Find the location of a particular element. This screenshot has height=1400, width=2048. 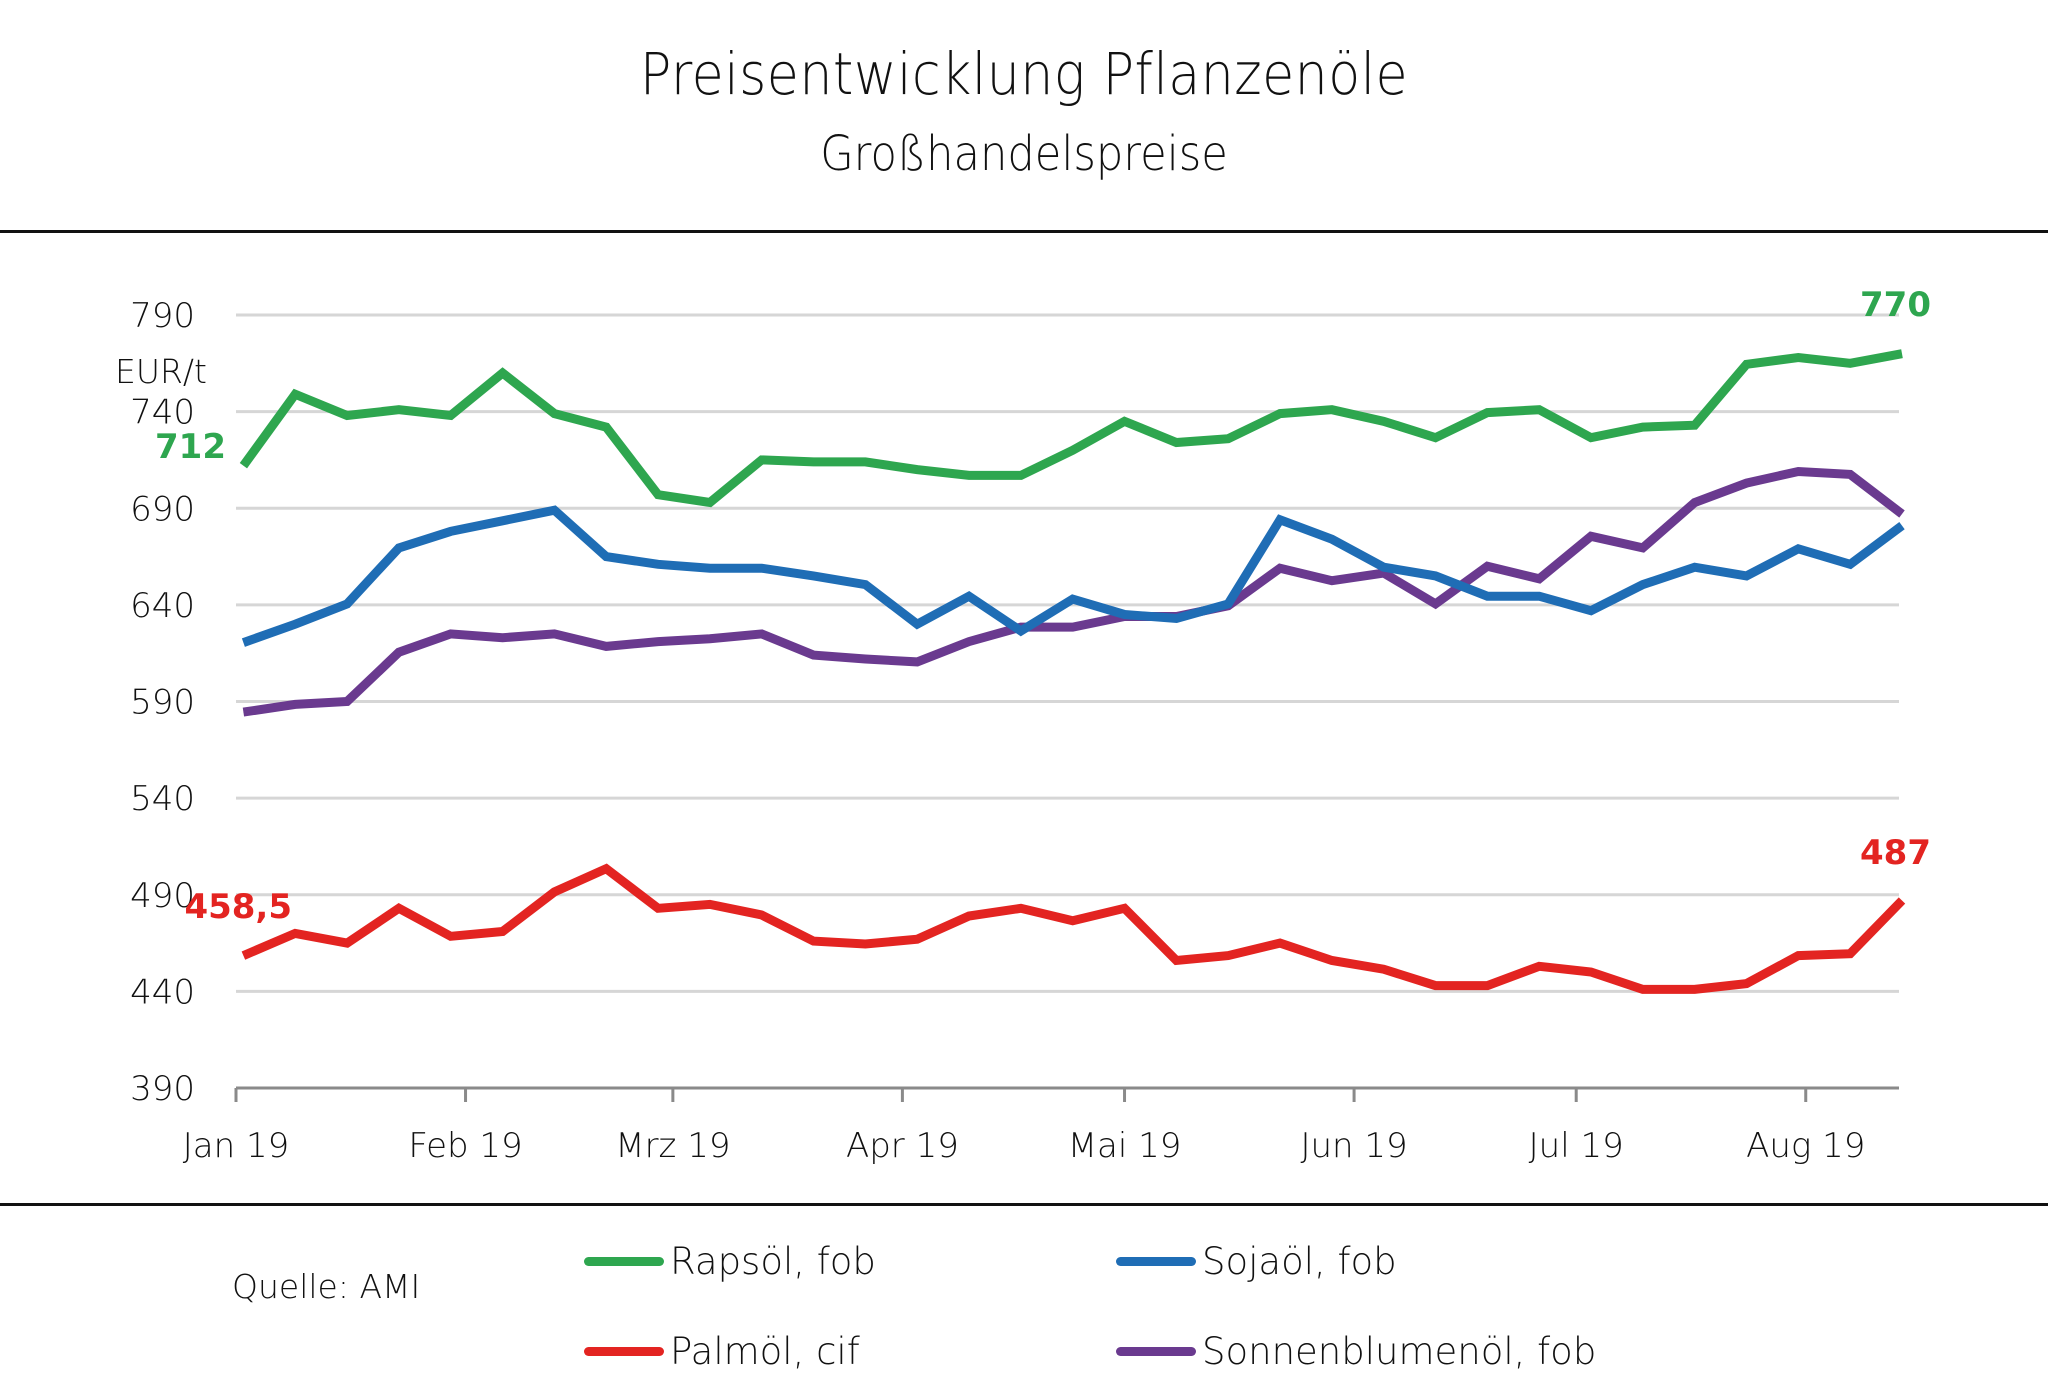

legend-item-sonnenblumenoel: Sonnenblumenöl, fob is located at coordinates (1356, 1351).